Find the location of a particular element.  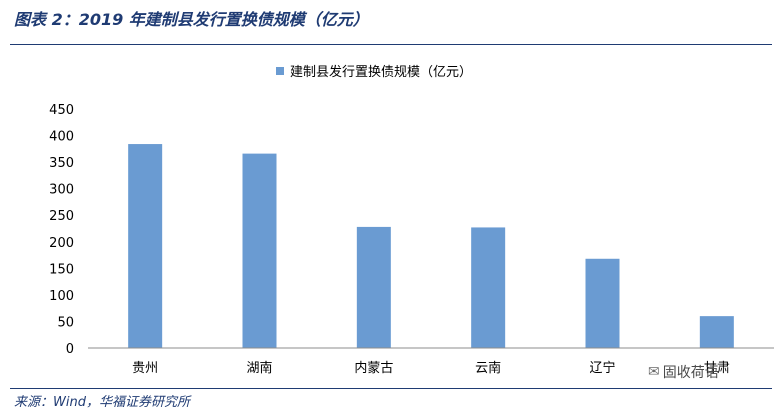

y-tick-label: 400 is located at coordinates (61, 137).